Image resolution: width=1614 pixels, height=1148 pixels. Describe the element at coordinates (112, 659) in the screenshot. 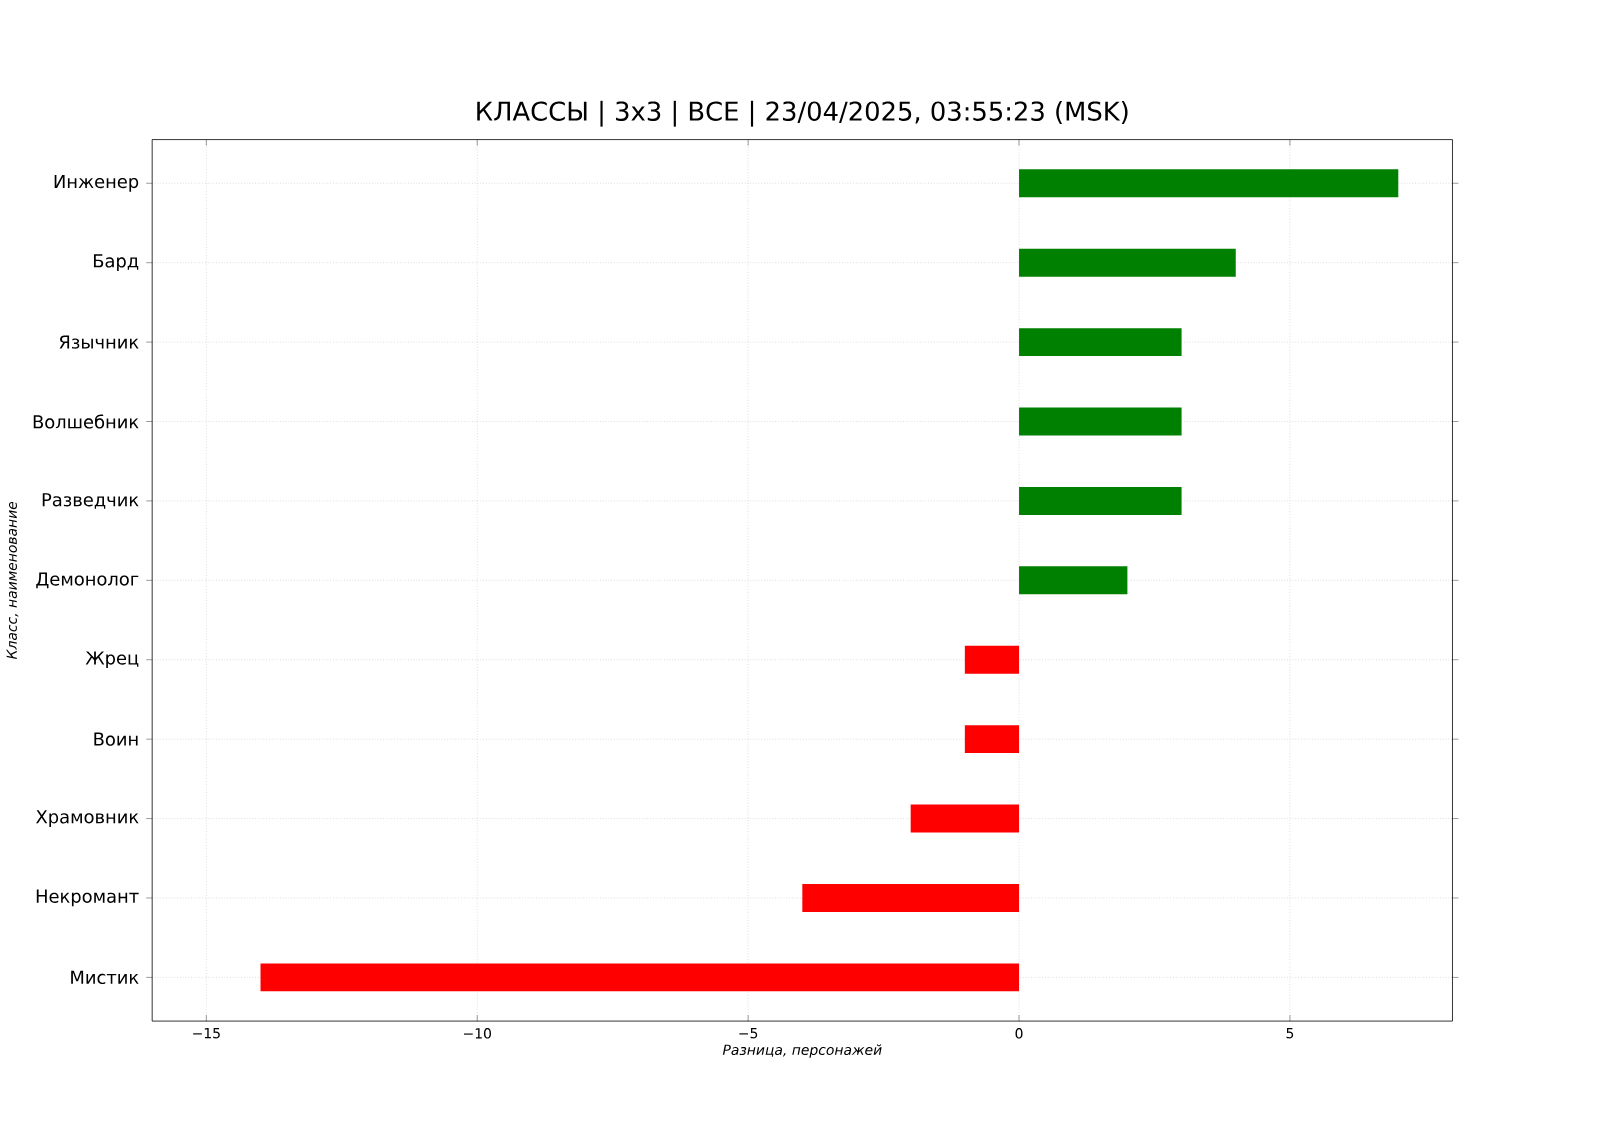

I see `y-tick-label: Жрец` at that location.